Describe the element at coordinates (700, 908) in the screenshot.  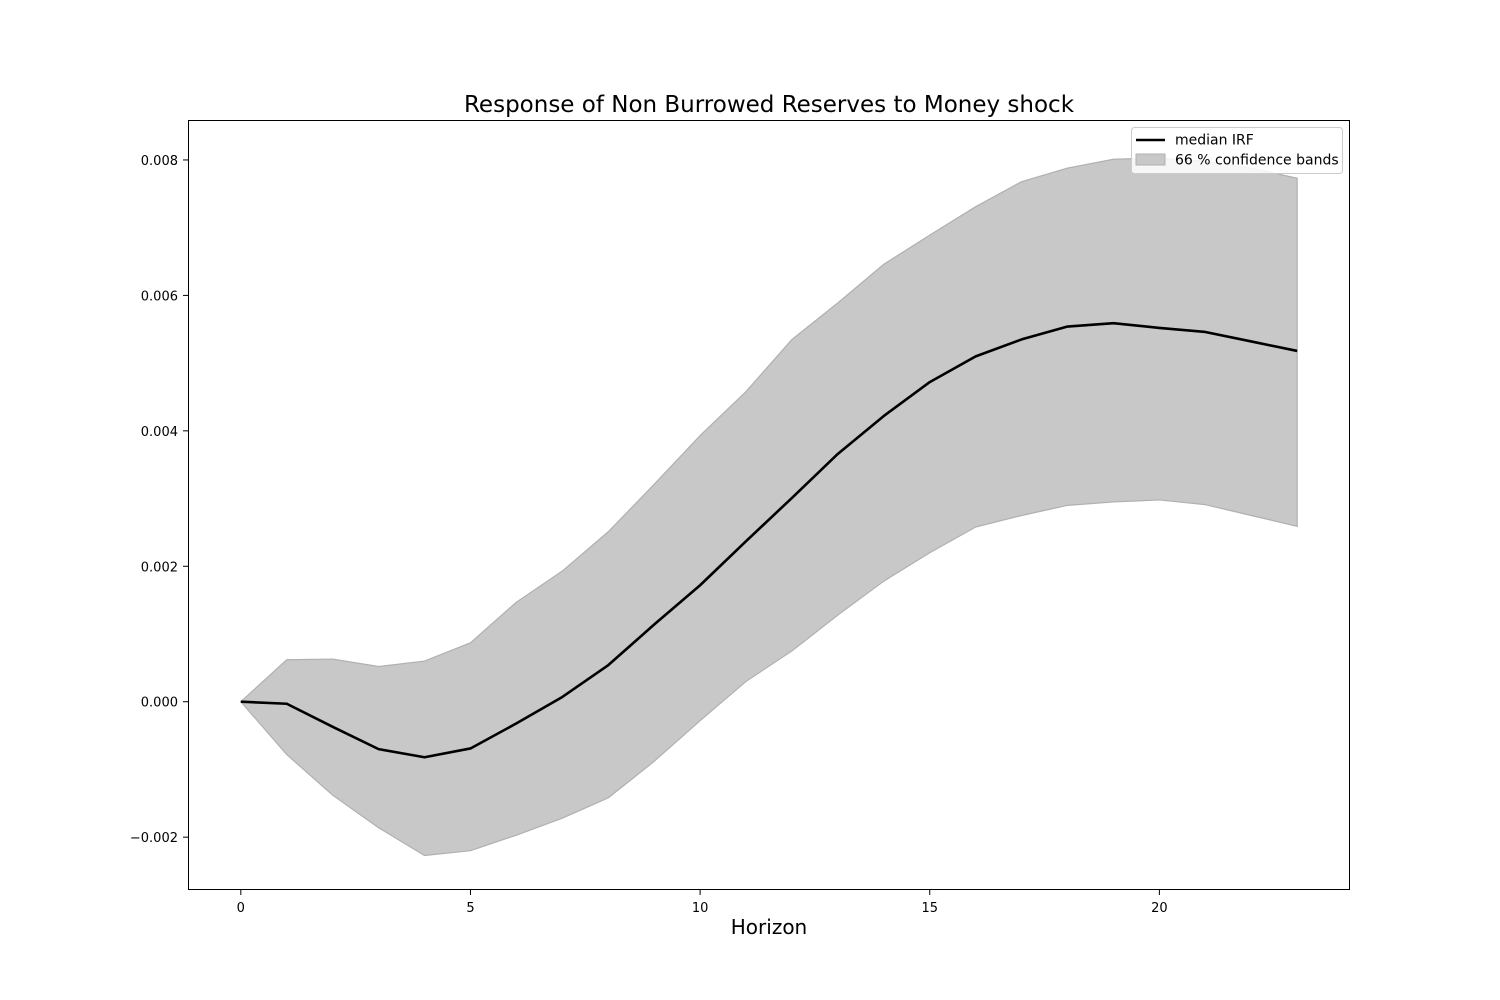
I see `x-tick-label: 10` at that location.